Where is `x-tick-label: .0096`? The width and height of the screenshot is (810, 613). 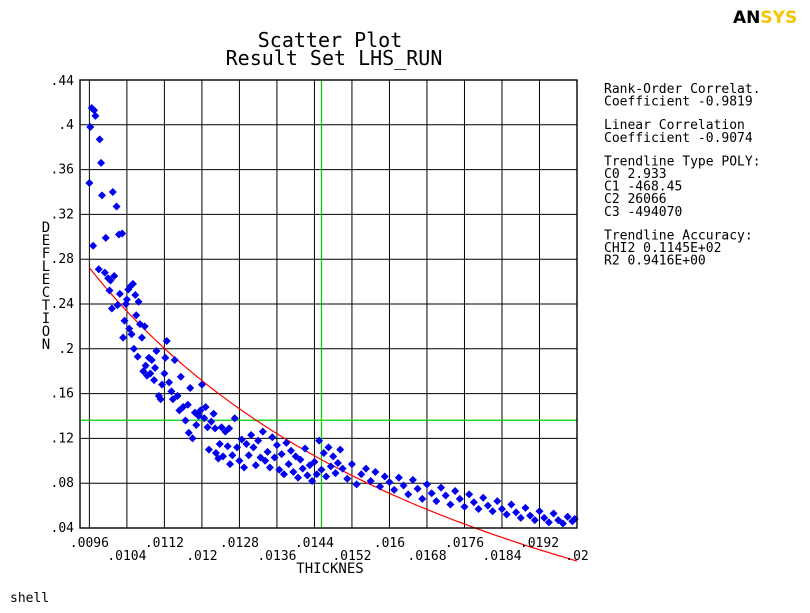 x-tick-label: .0096 is located at coordinates (89, 543).